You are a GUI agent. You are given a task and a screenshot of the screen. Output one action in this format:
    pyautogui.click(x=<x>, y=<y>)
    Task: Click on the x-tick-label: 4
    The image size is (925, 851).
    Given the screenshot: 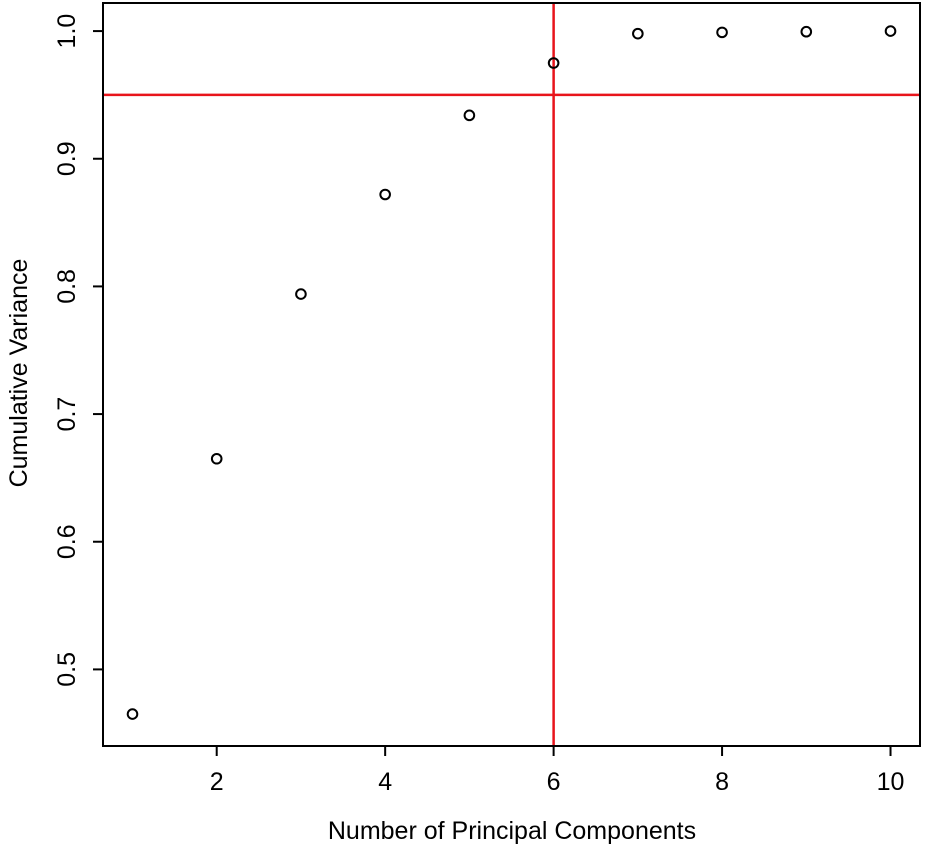 What is the action you would take?
    pyautogui.click(x=385, y=782)
    